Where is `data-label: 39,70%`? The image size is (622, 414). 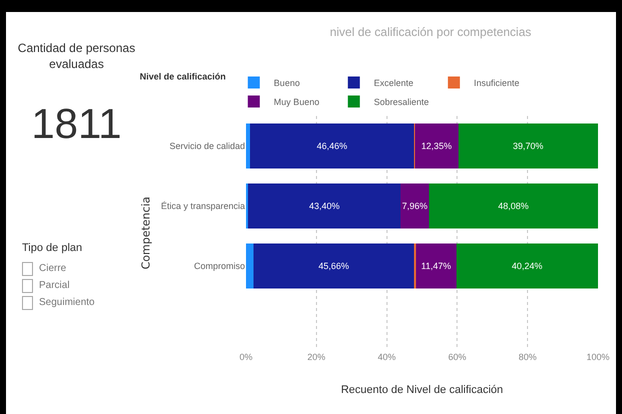
data-label: 39,70% is located at coordinates (528, 146).